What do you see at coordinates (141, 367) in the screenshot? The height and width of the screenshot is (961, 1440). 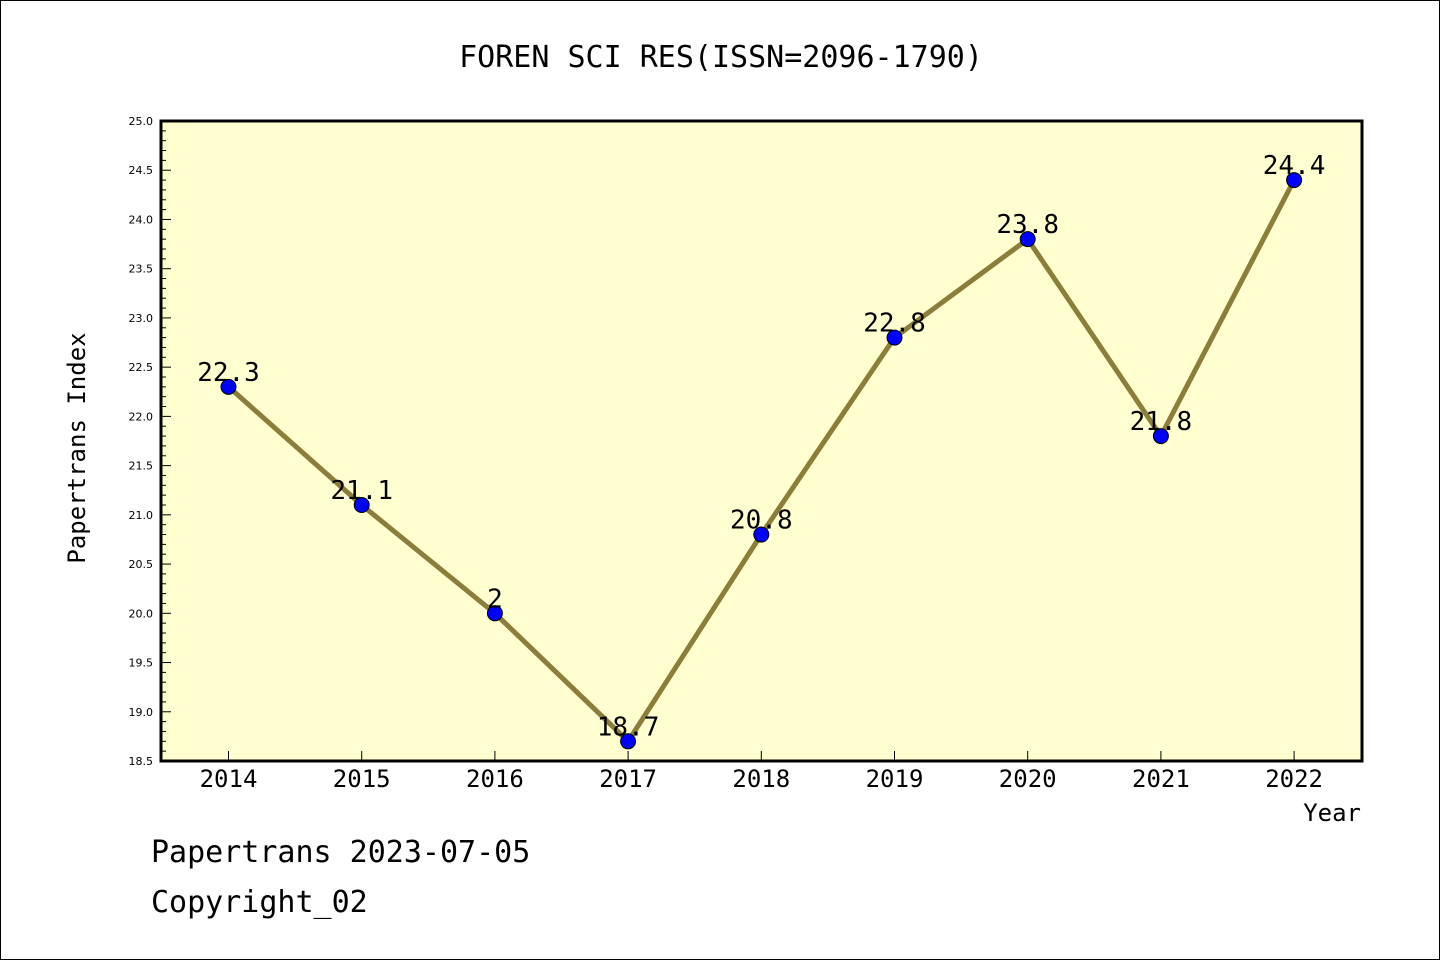 I see `y-tick-label: 22.5` at bounding box center [141, 367].